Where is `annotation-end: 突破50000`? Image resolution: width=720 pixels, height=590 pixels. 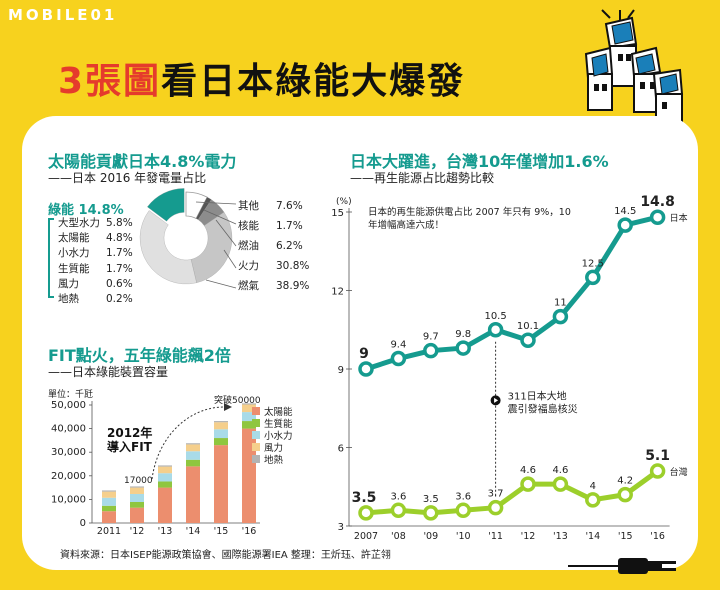
annotation-end: 突破50000 is located at coordinates (237, 400).